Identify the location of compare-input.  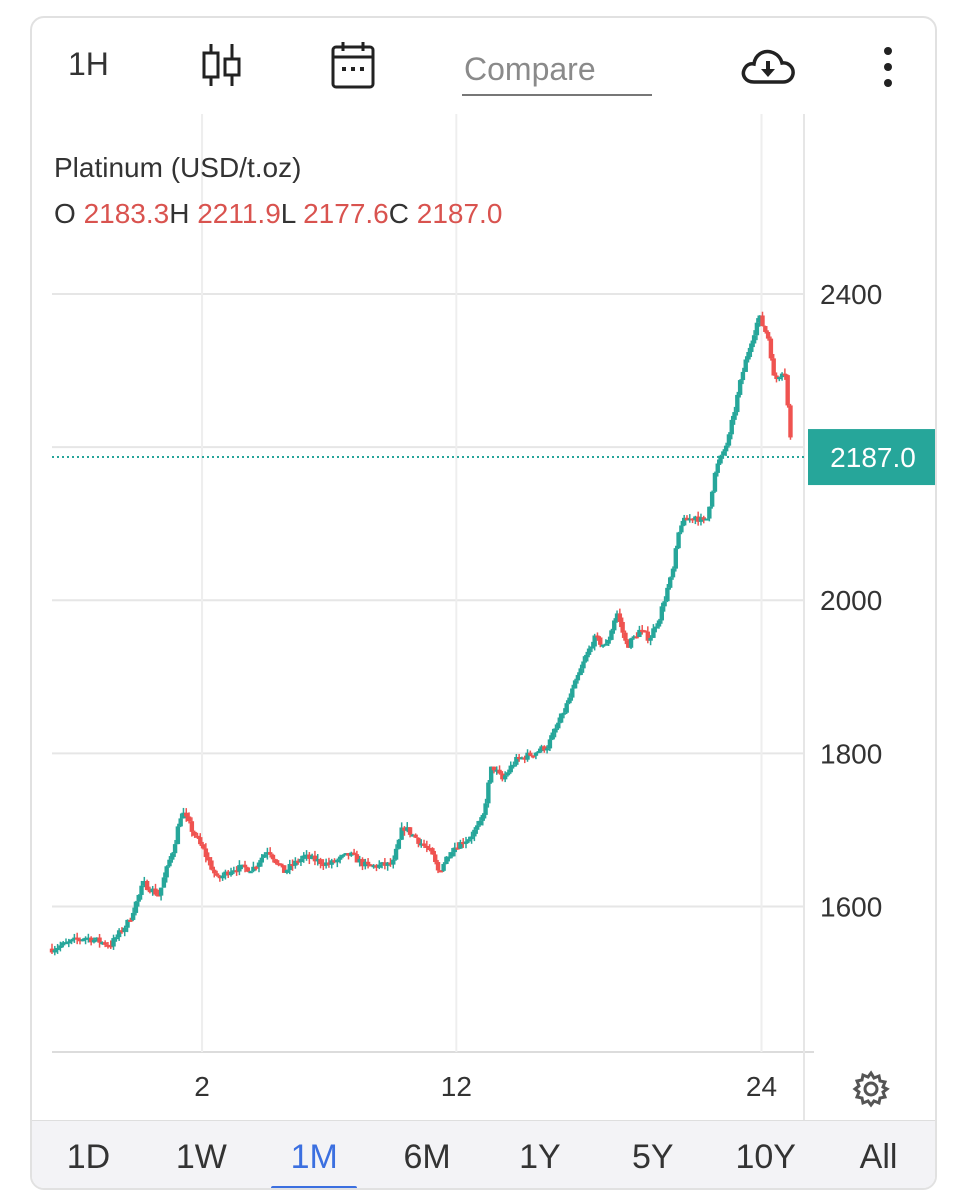
(557, 69).